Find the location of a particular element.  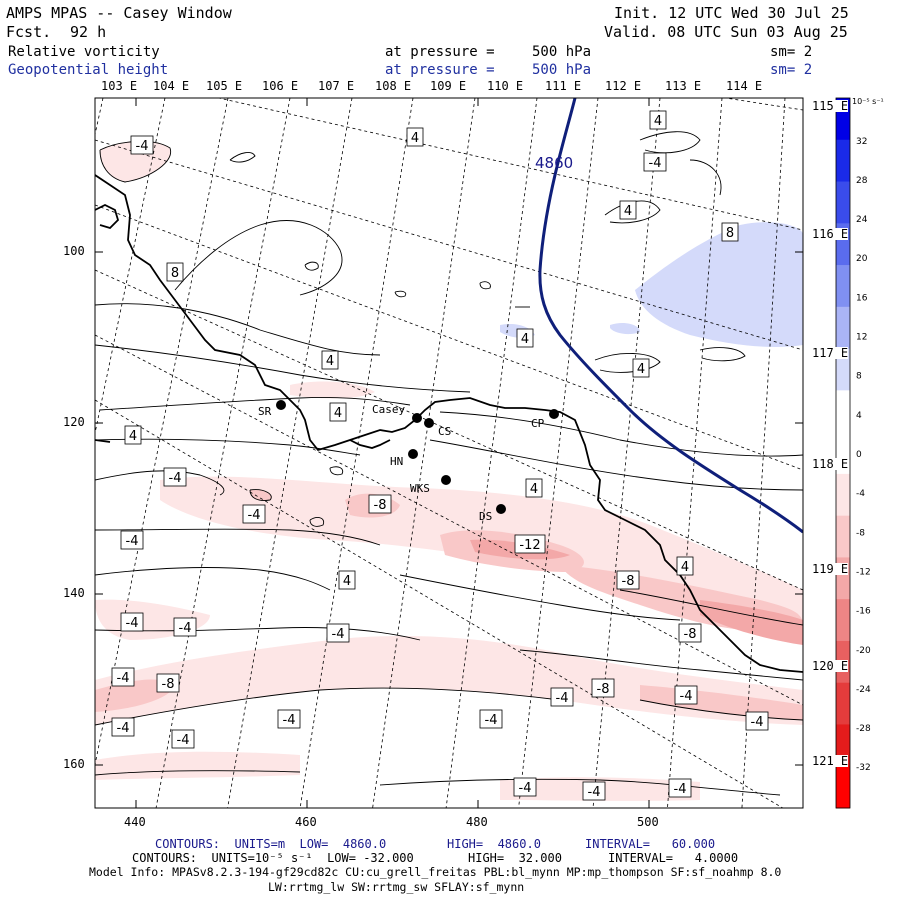

top-longitude-label: 107 E is located at coordinates (336, 86).